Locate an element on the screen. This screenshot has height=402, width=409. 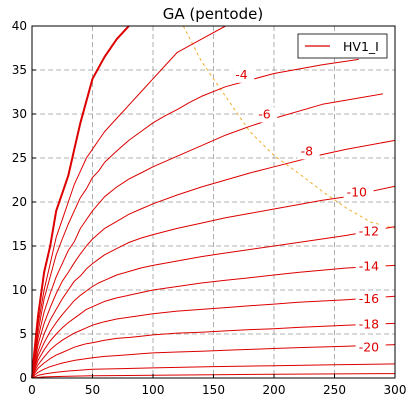
curve-label: -4 is located at coordinates (241, 74).